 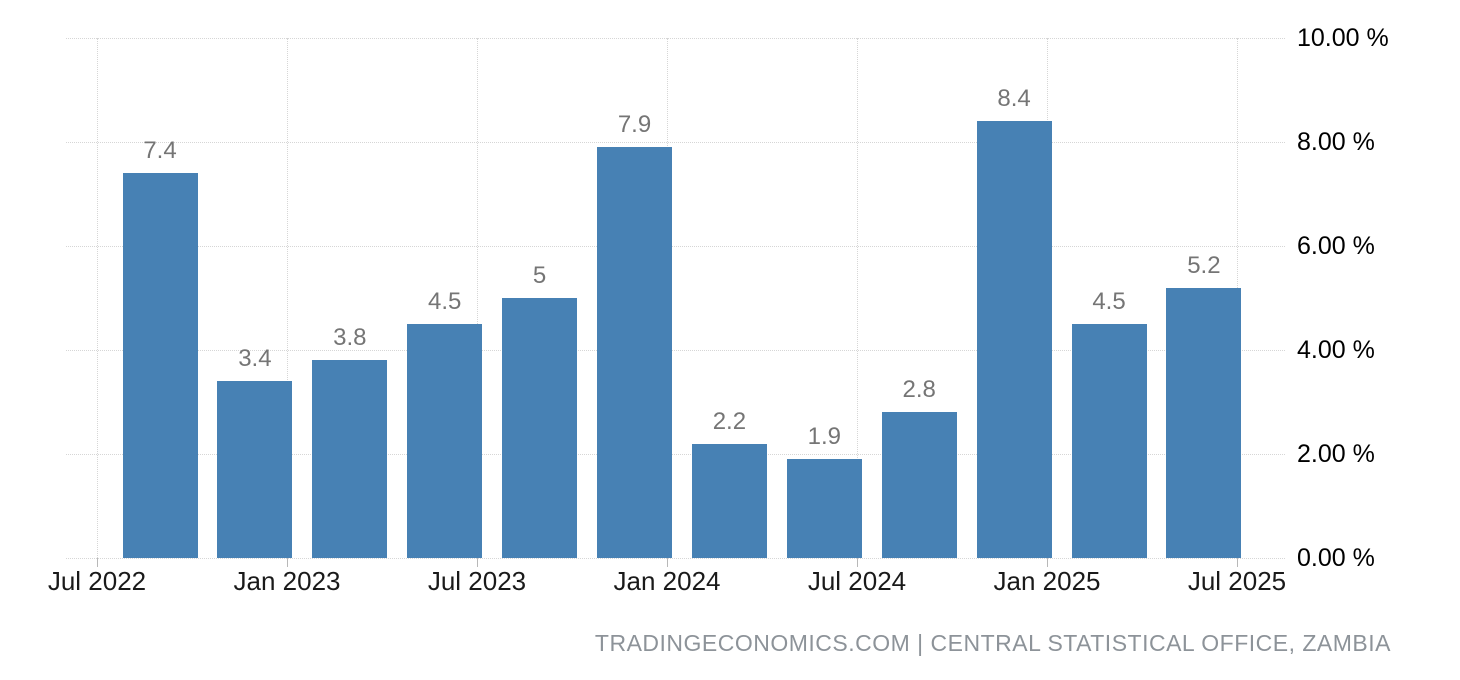 I want to click on y-axis-label: 4.00 %, so click(x=1336, y=350).